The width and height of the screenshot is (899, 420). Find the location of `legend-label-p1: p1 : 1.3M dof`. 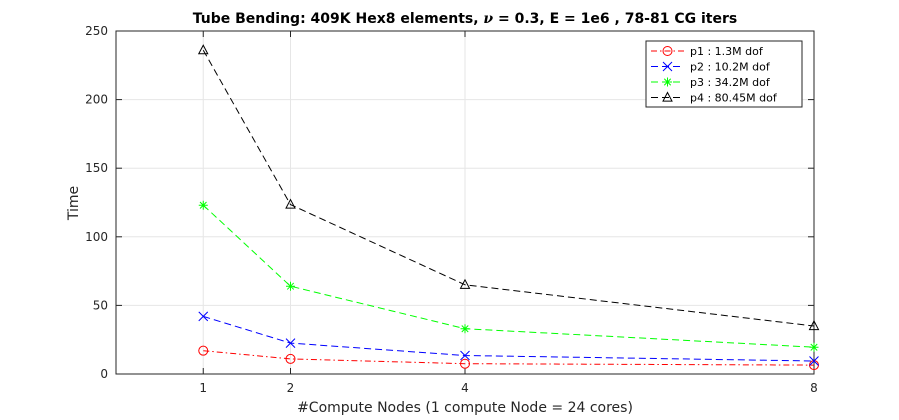

legend-label-p1: p1 : 1.3M dof is located at coordinates (727, 51).